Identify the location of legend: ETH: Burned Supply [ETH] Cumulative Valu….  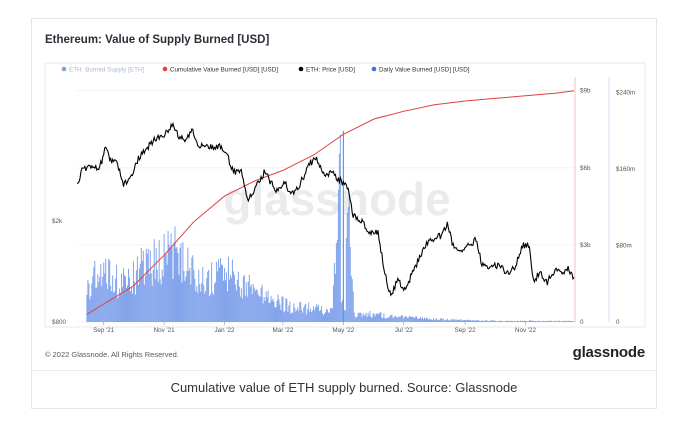
(265, 70).